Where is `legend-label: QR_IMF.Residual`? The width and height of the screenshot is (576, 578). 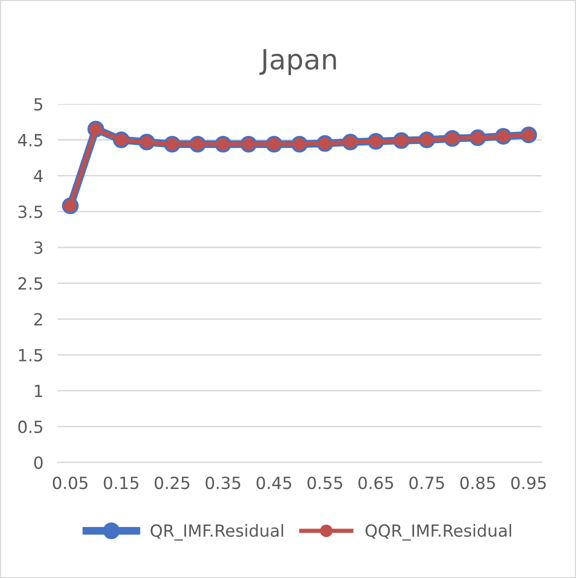
legend-label: QR_IMF.Residual is located at coordinates (217, 532).